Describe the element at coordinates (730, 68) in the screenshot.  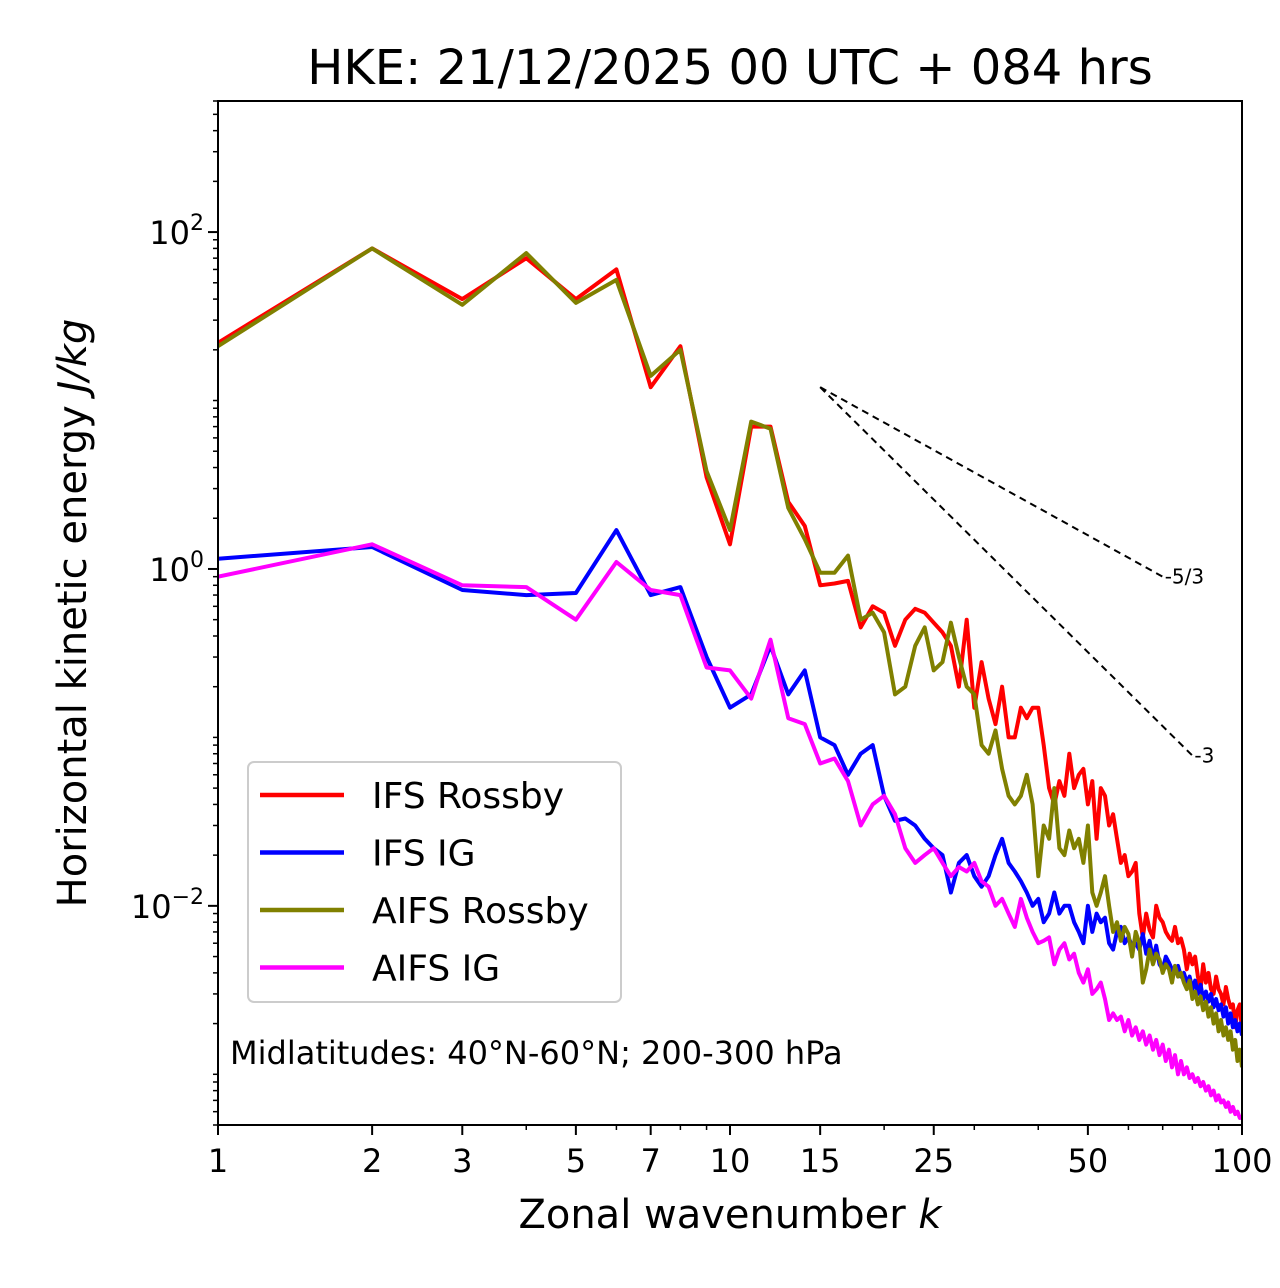
I see `chart-title: HKE: 21/12/2025 00 UTC + 084 hrs` at that location.